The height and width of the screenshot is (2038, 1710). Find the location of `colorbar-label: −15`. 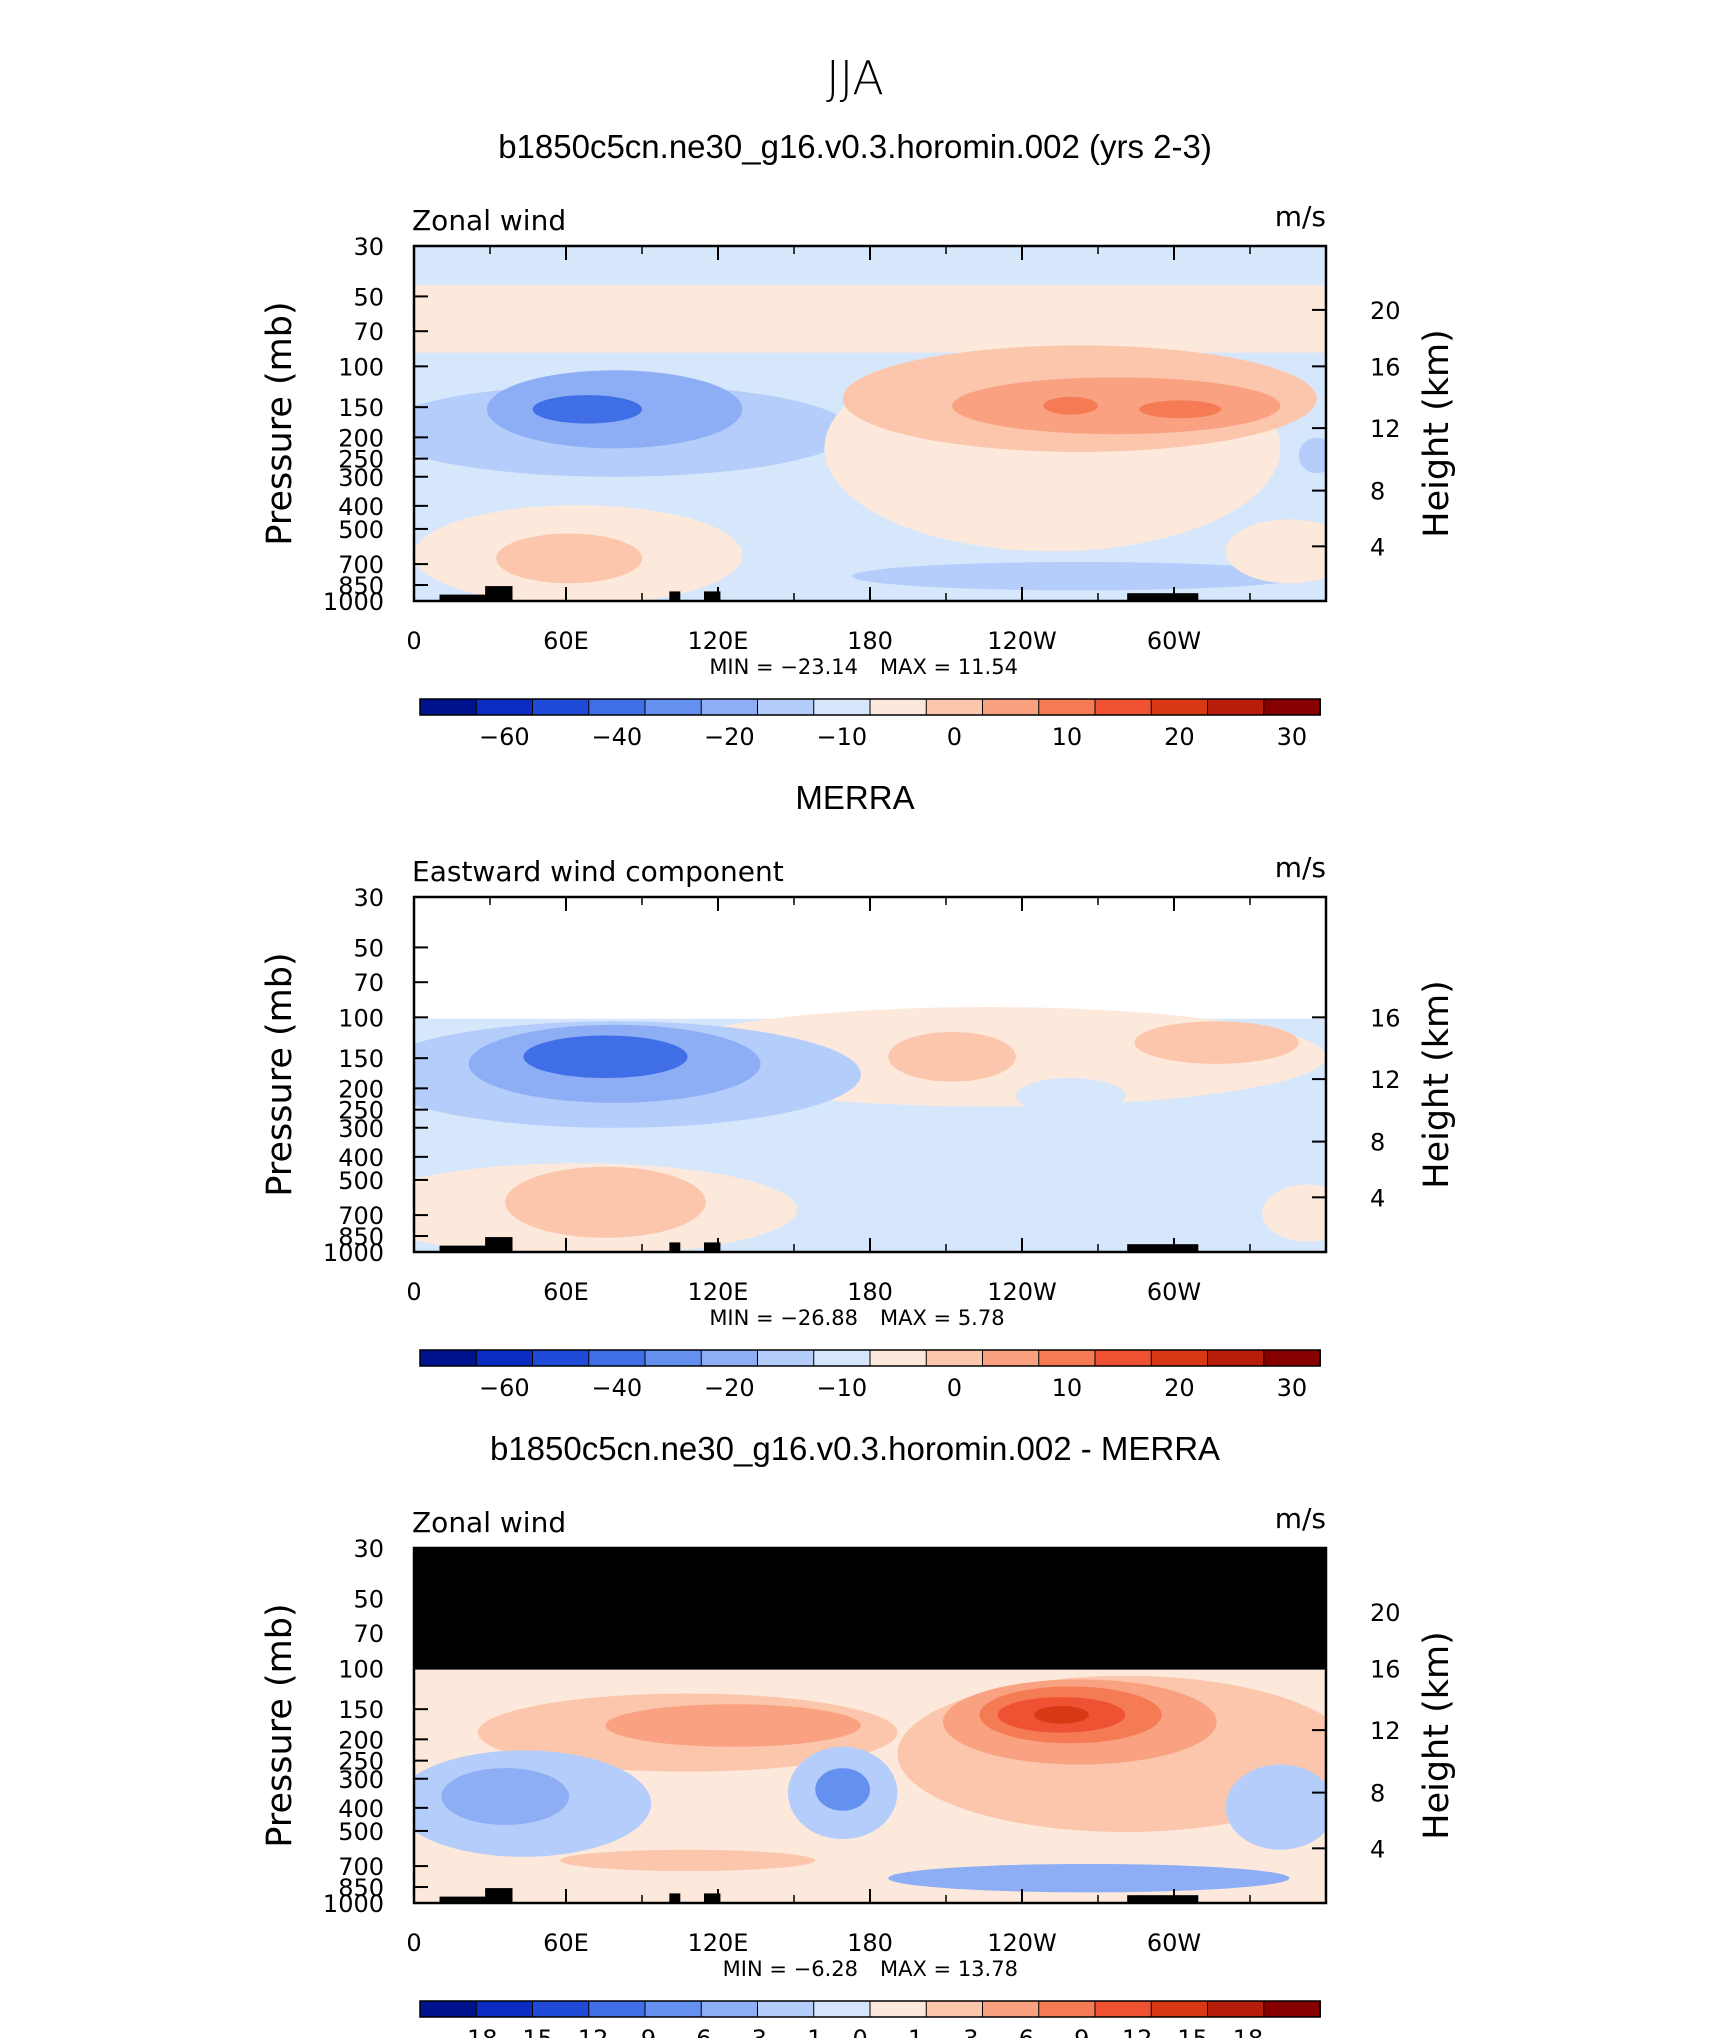

colorbar-label: −15 is located at coordinates (527, 2031).